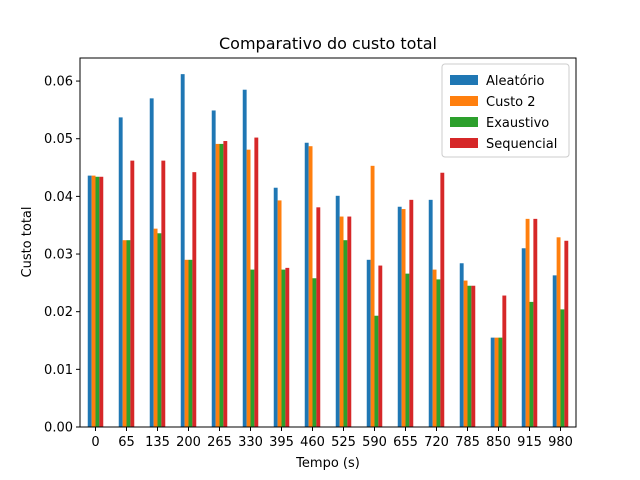 The image size is (640, 480). What do you see at coordinates (521, 144) in the screenshot?
I see `legend-label-4: Sequencial` at bounding box center [521, 144].